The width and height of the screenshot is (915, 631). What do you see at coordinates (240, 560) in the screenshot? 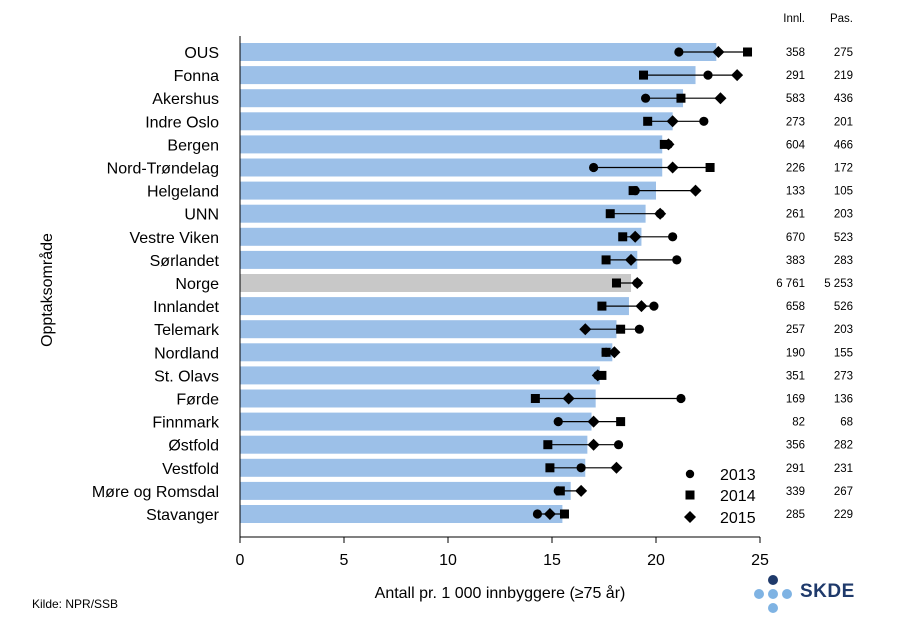
I see `x-tick-label: 0` at bounding box center [240, 560].